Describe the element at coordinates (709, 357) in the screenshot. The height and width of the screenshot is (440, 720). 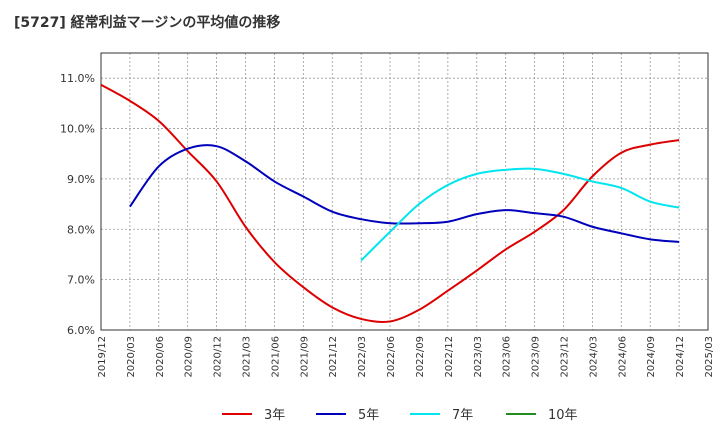
I see `x-tick-label: 2025/03` at that location.